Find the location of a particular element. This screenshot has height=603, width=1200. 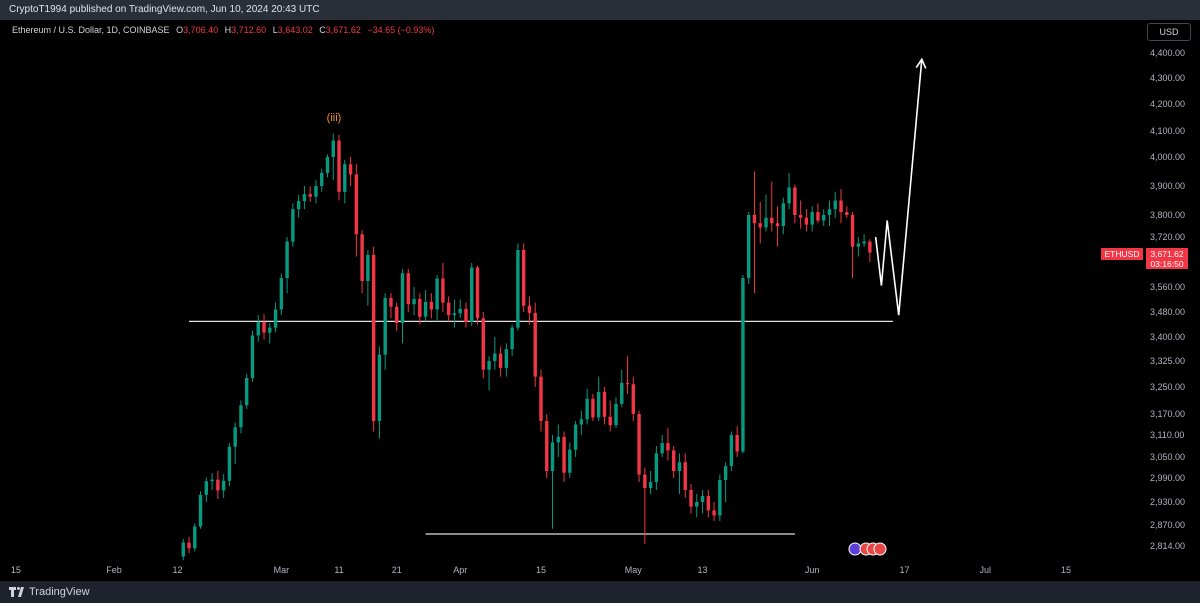

currency-button: USD is located at coordinates (1169, 32).